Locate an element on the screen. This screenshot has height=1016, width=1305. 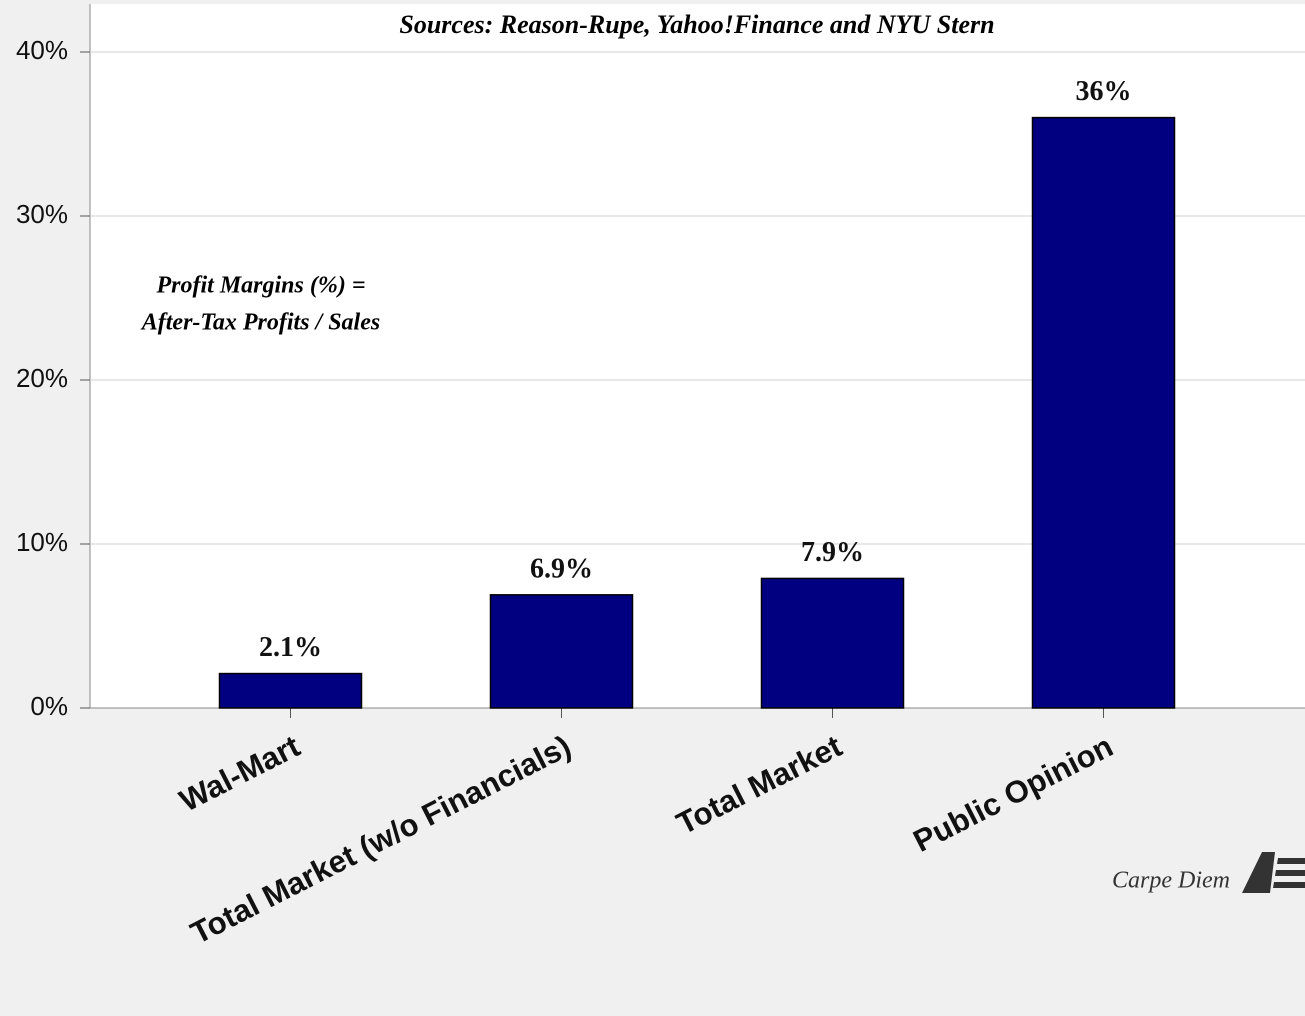
value-label: 2.1% is located at coordinates (290, 647).